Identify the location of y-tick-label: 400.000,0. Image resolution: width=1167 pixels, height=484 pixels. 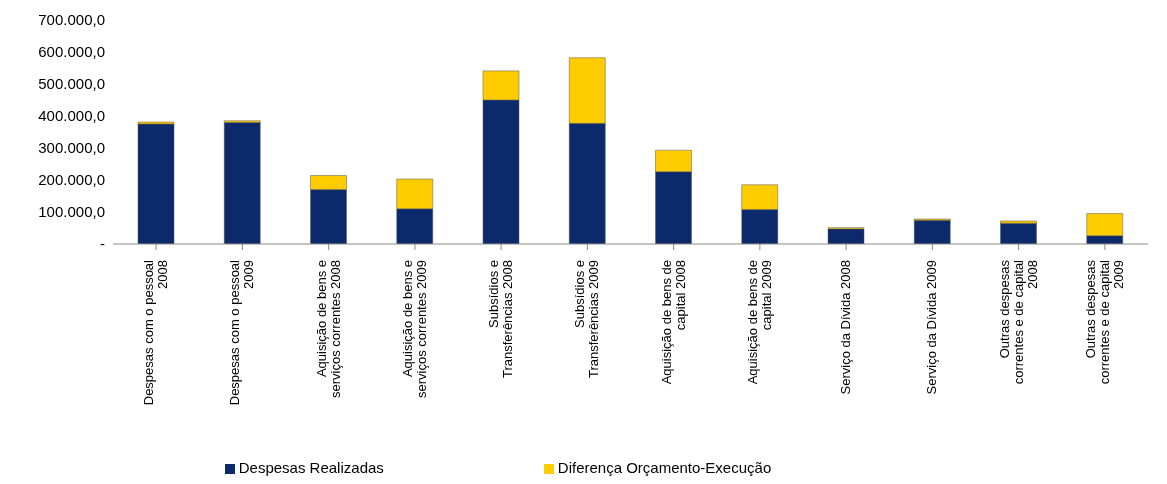
(71, 116).